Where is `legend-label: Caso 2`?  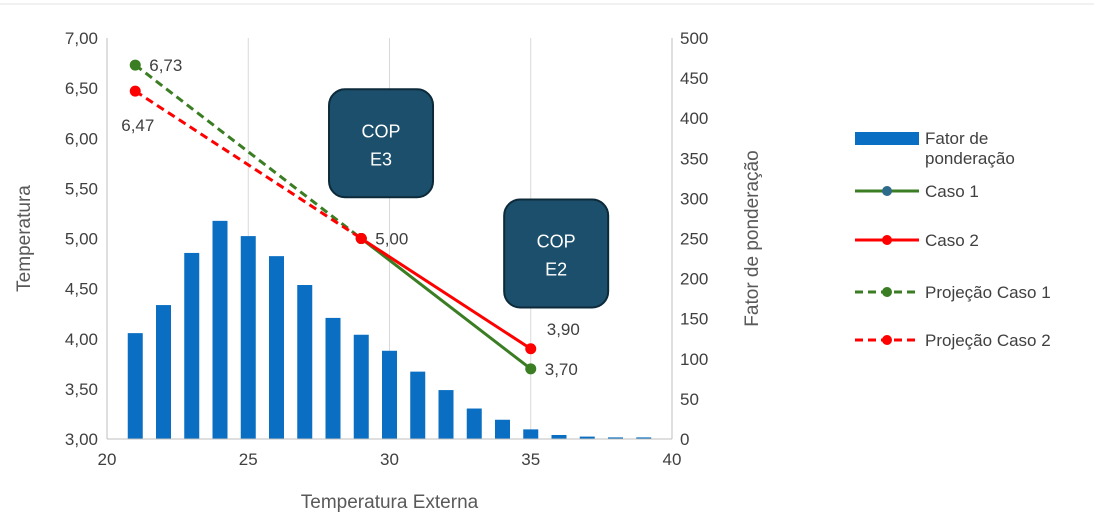 legend-label: Caso 2 is located at coordinates (952, 240).